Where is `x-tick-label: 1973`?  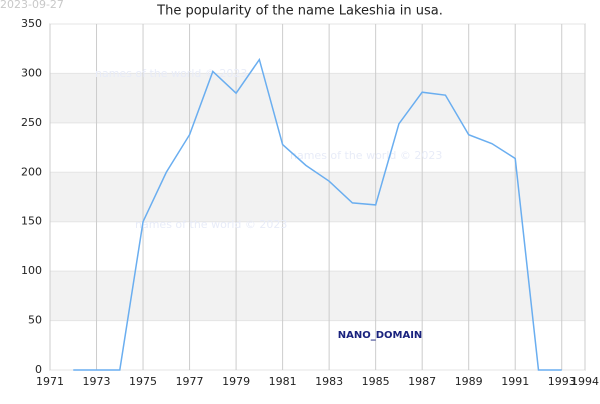
x-tick-label: 1973 is located at coordinates (97, 381).